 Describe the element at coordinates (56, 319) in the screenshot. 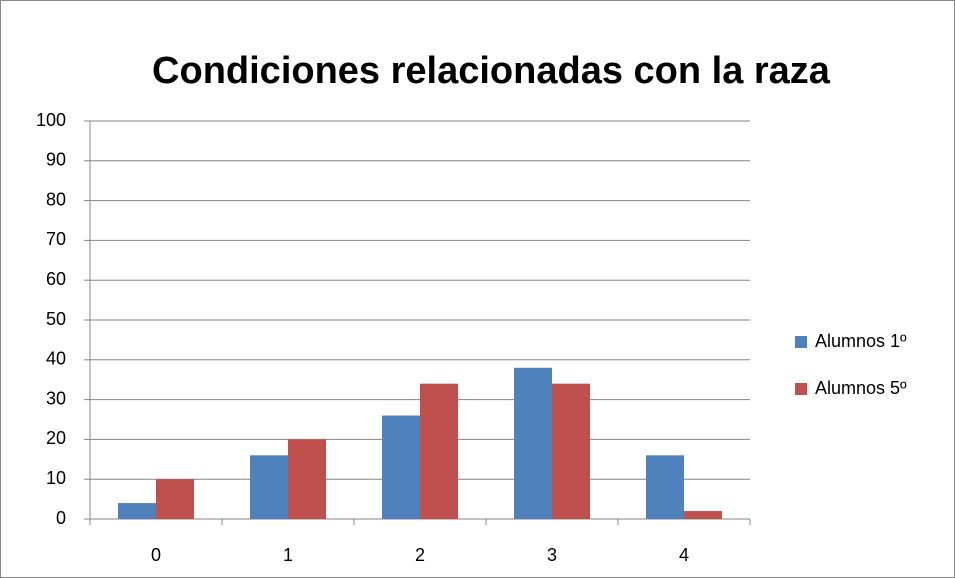

I see `y-tick-label: 50` at that location.